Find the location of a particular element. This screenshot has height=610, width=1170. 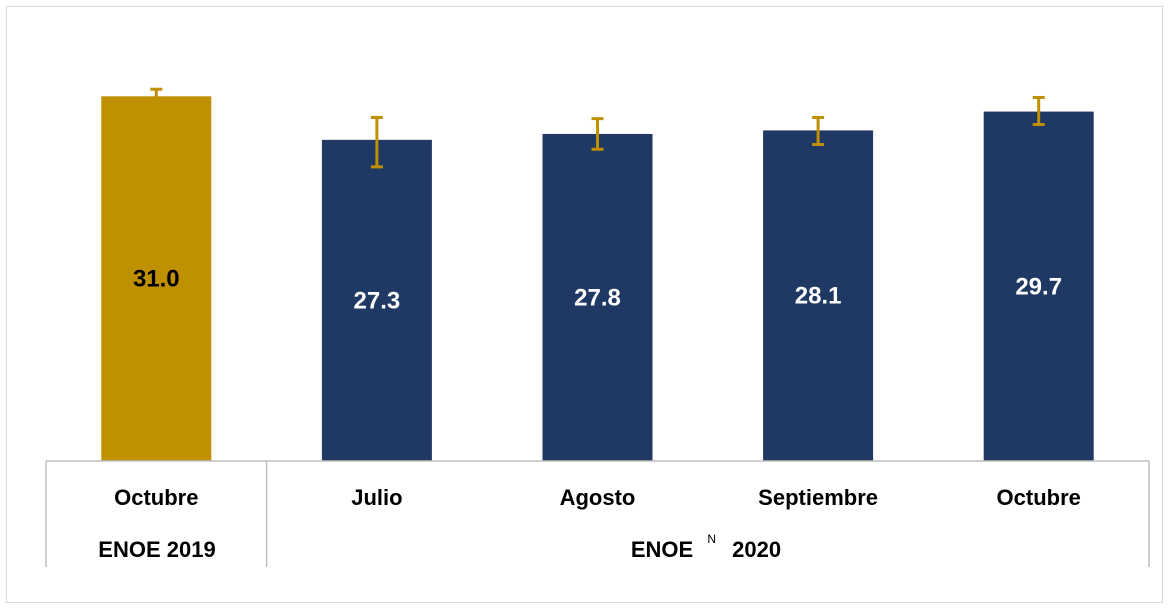

category-label-1: Julio is located at coordinates (376, 497).